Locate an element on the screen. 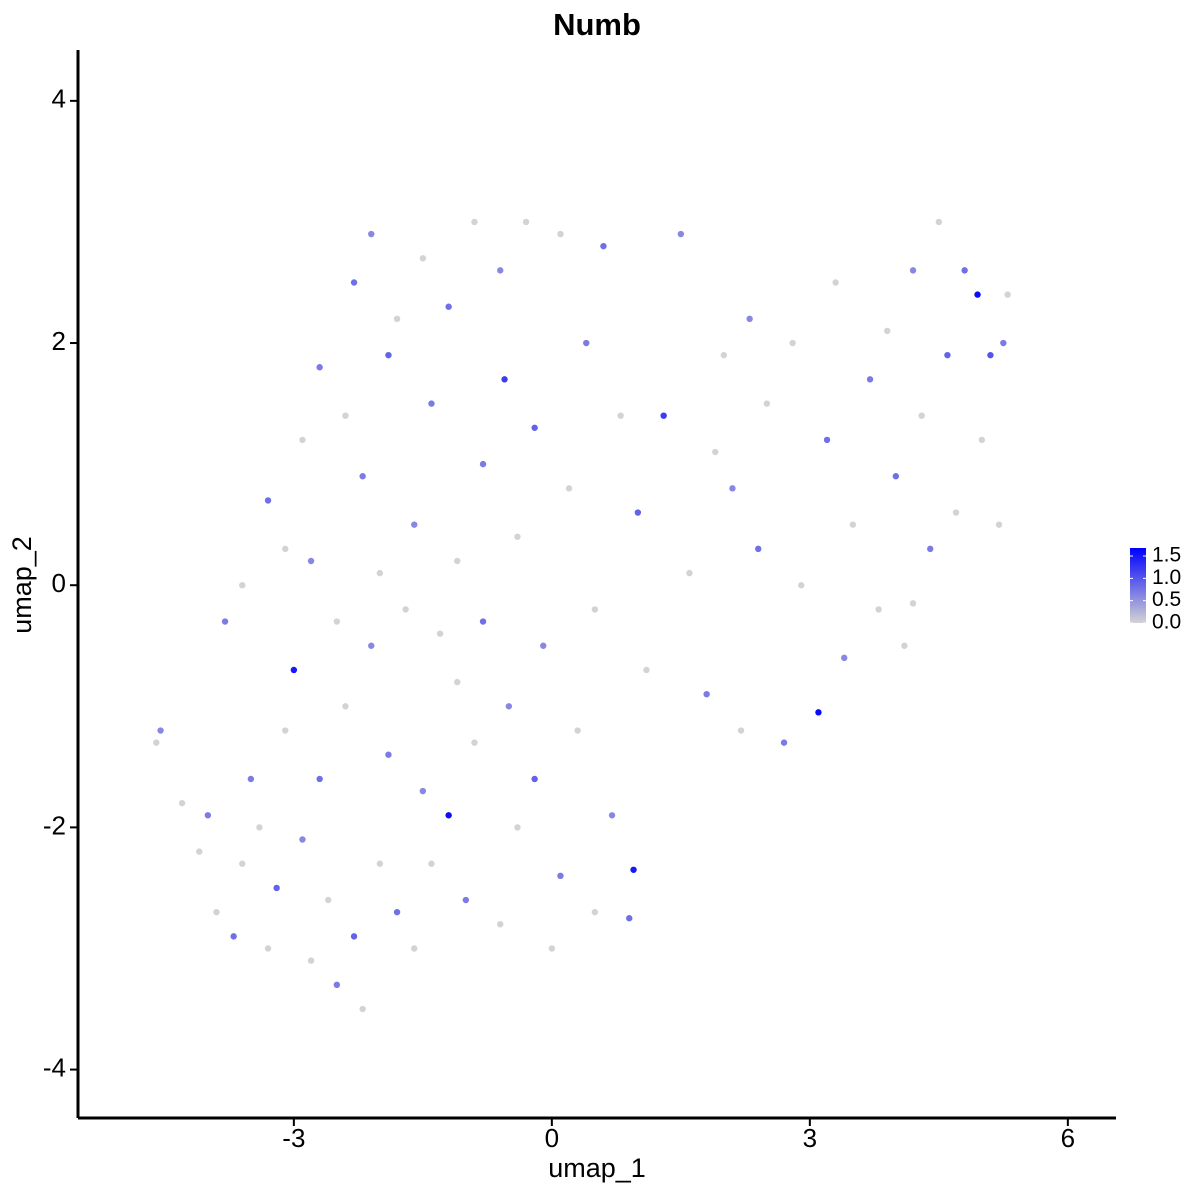 The height and width of the screenshot is (1200, 1200). y-tick-label: 4 is located at coordinates (59, 99).